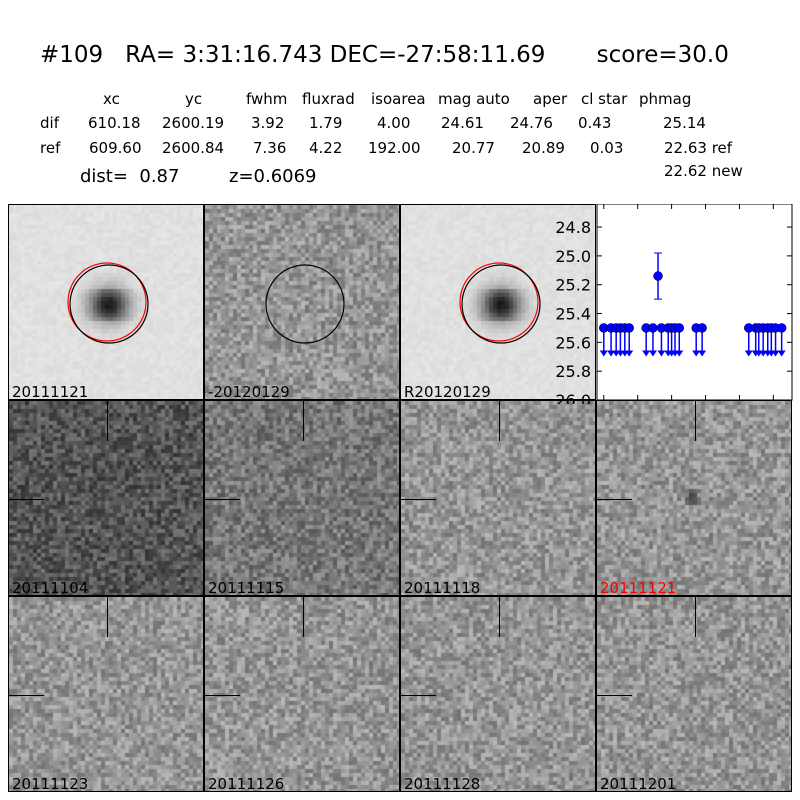 This screenshot has width=800, height=800. Describe the element at coordinates (694, 302) in the screenshot. I see `plot-area` at that location.